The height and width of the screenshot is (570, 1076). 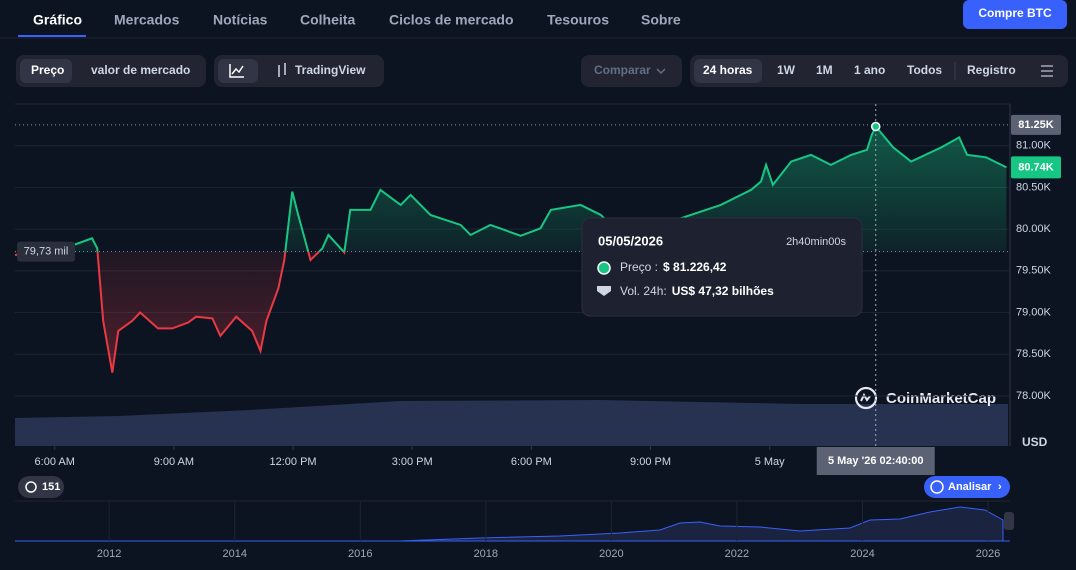 What do you see at coordinates (1034, 354) in the screenshot?
I see `y-tick-label: 78.50K` at bounding box center [1034, 354].